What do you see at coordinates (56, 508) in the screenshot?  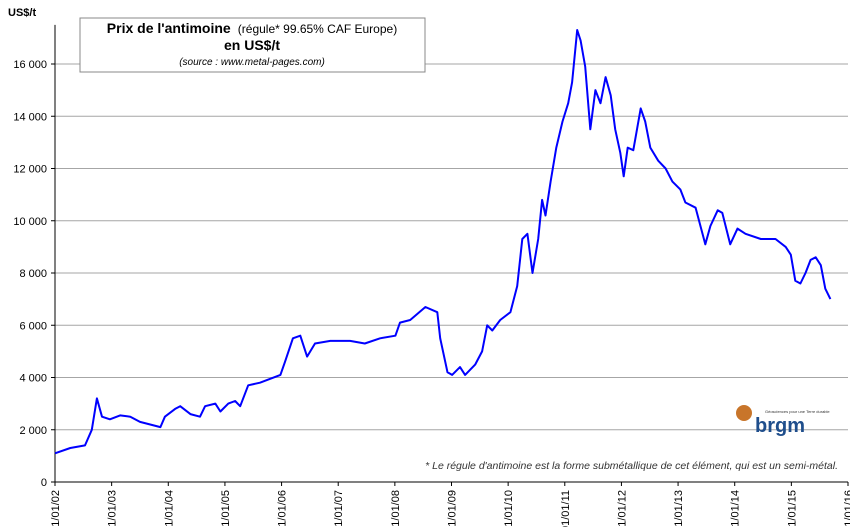 I see `x-tick-label: 01/01/02` at bounding box center [56, 508].